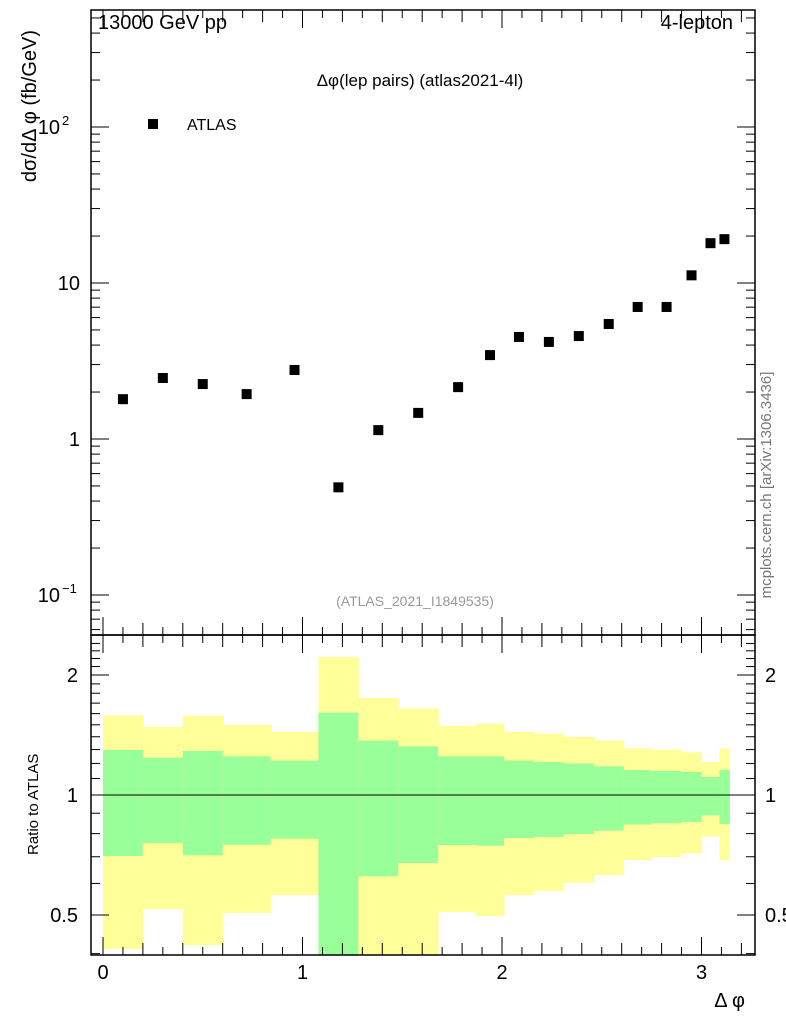 This screenshot has height=1029, width=786. What do you see at coordinates (33, 804) in the screenshot?
I see `ratio-y-axis-label: Ratio to ATLAS` at bounding box center [33, 804].